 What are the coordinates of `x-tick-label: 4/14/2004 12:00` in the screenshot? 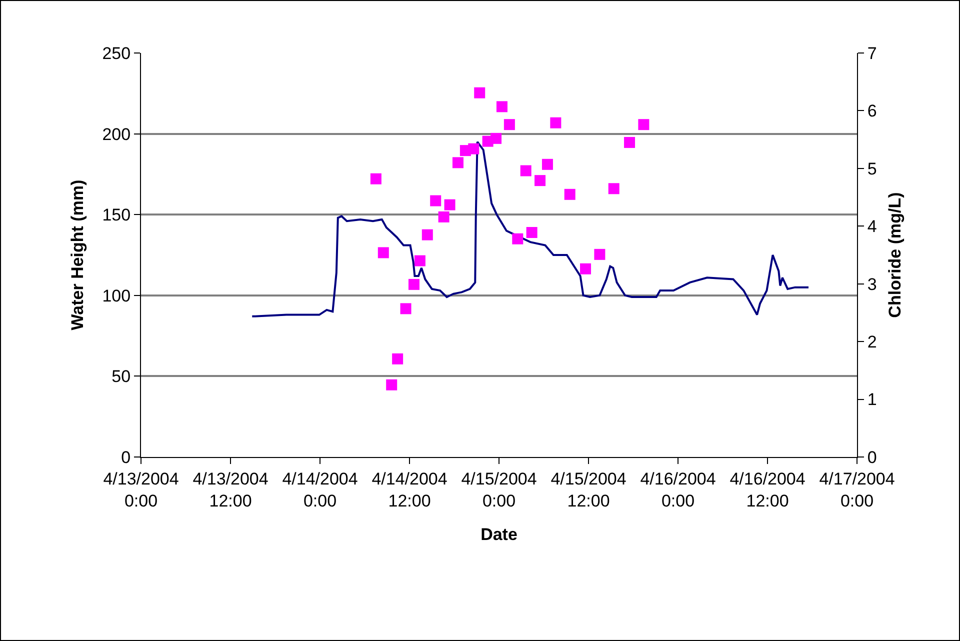 It's located at (410, 489).